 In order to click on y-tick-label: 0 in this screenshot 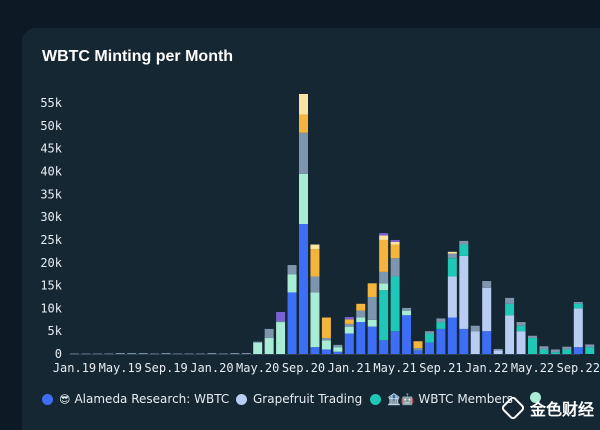, I will do `click(58, 354)`.